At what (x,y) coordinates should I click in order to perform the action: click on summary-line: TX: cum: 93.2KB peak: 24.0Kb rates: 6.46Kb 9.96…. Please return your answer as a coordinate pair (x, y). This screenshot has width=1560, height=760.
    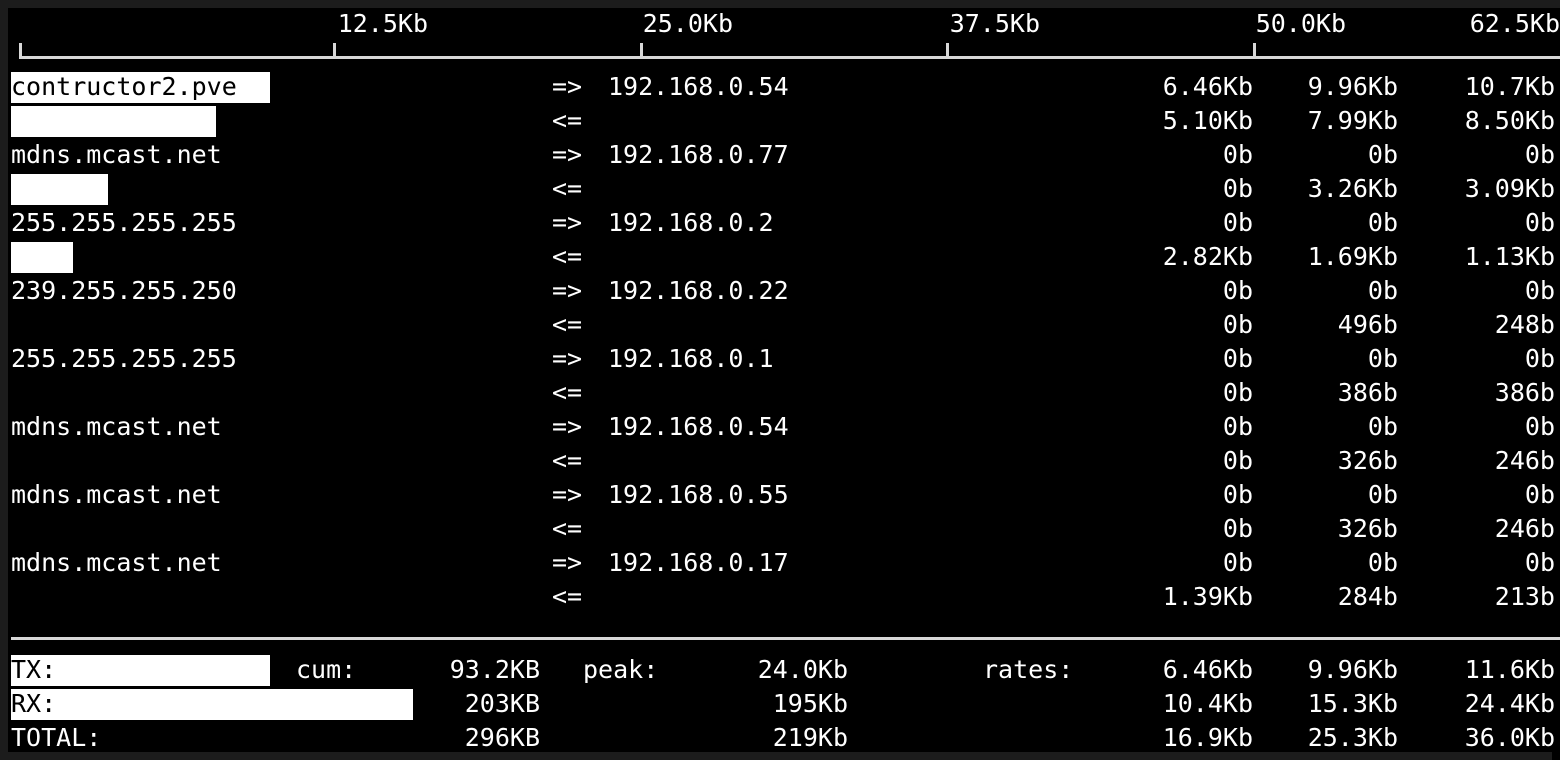
    Looking at the image, I should click on (784, 670).